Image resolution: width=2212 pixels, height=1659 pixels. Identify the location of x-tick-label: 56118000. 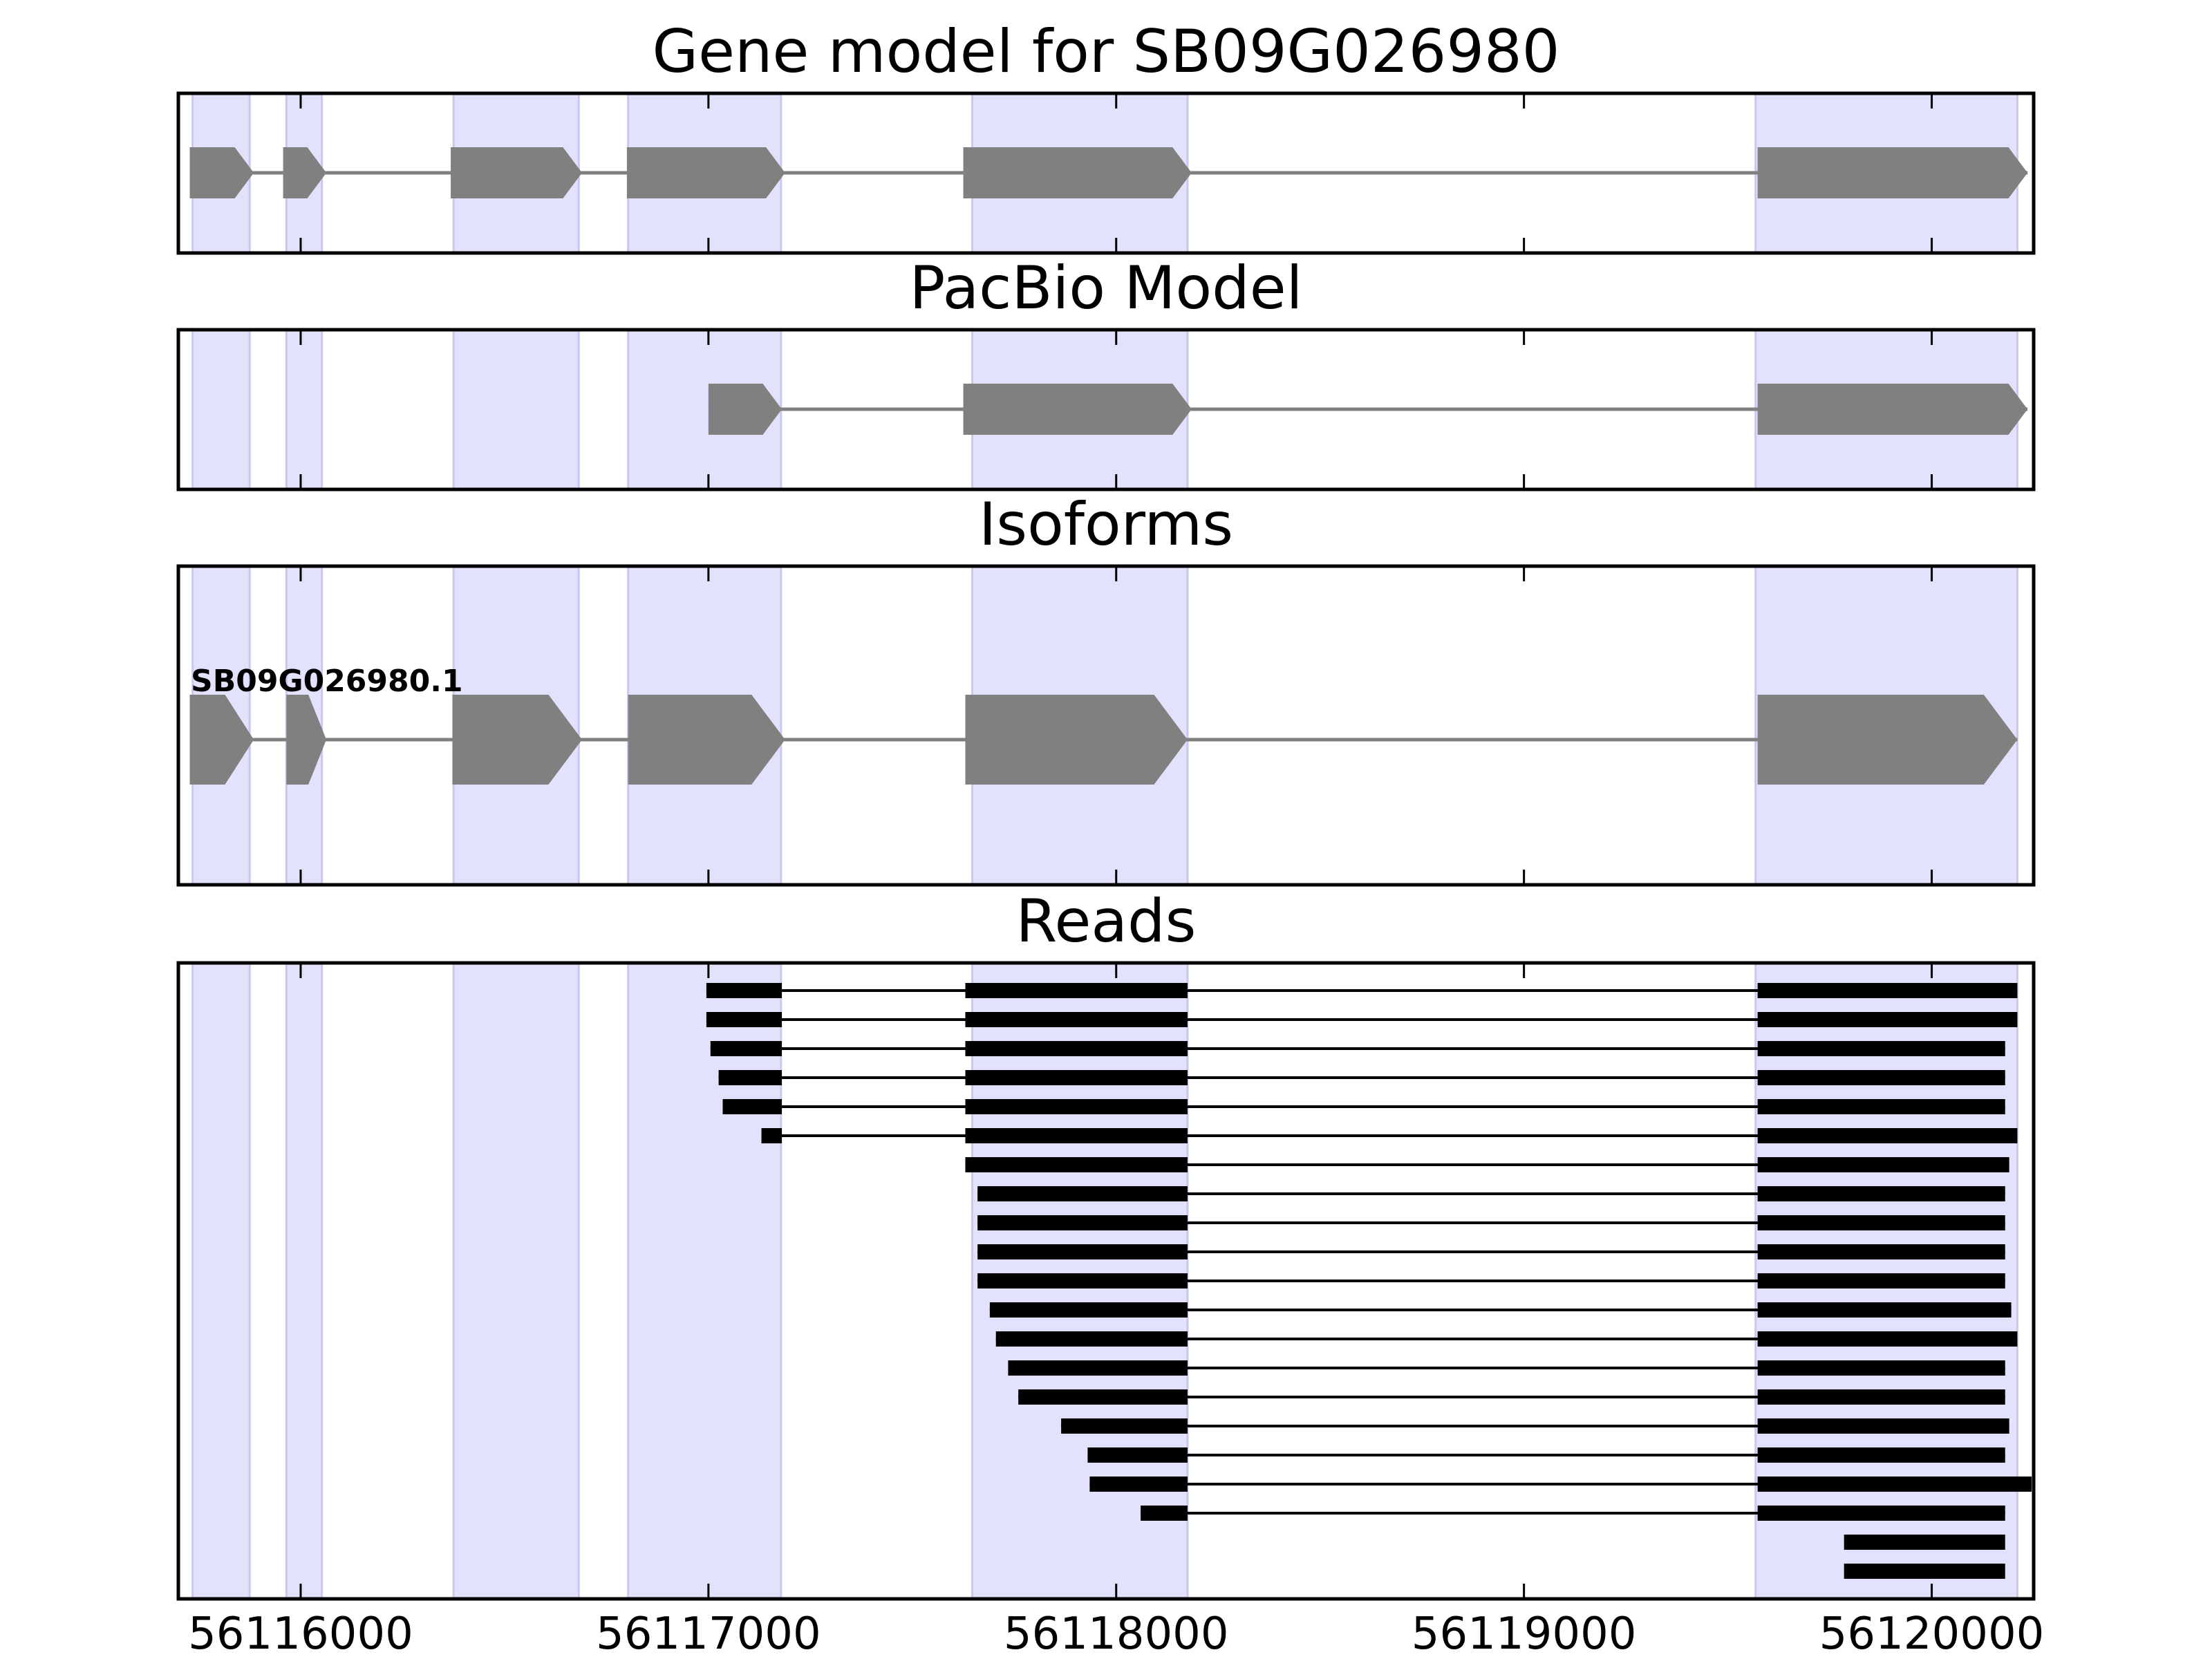
(1117, 1634).